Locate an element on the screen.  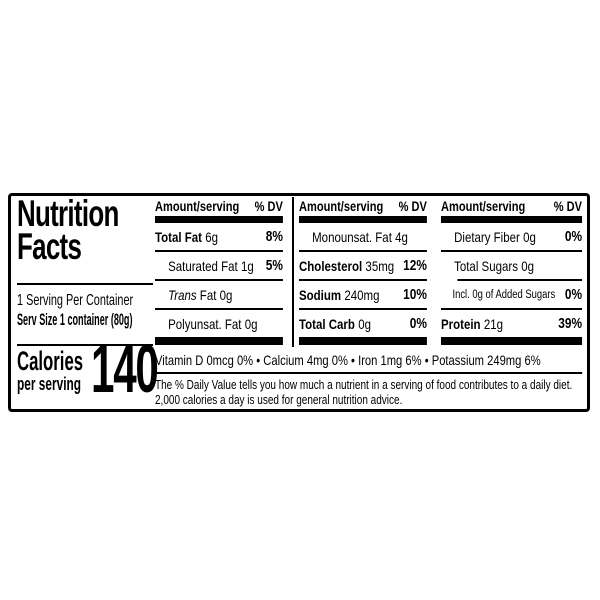
nutrient-dv: 12% is located at coordinates (415, 265).